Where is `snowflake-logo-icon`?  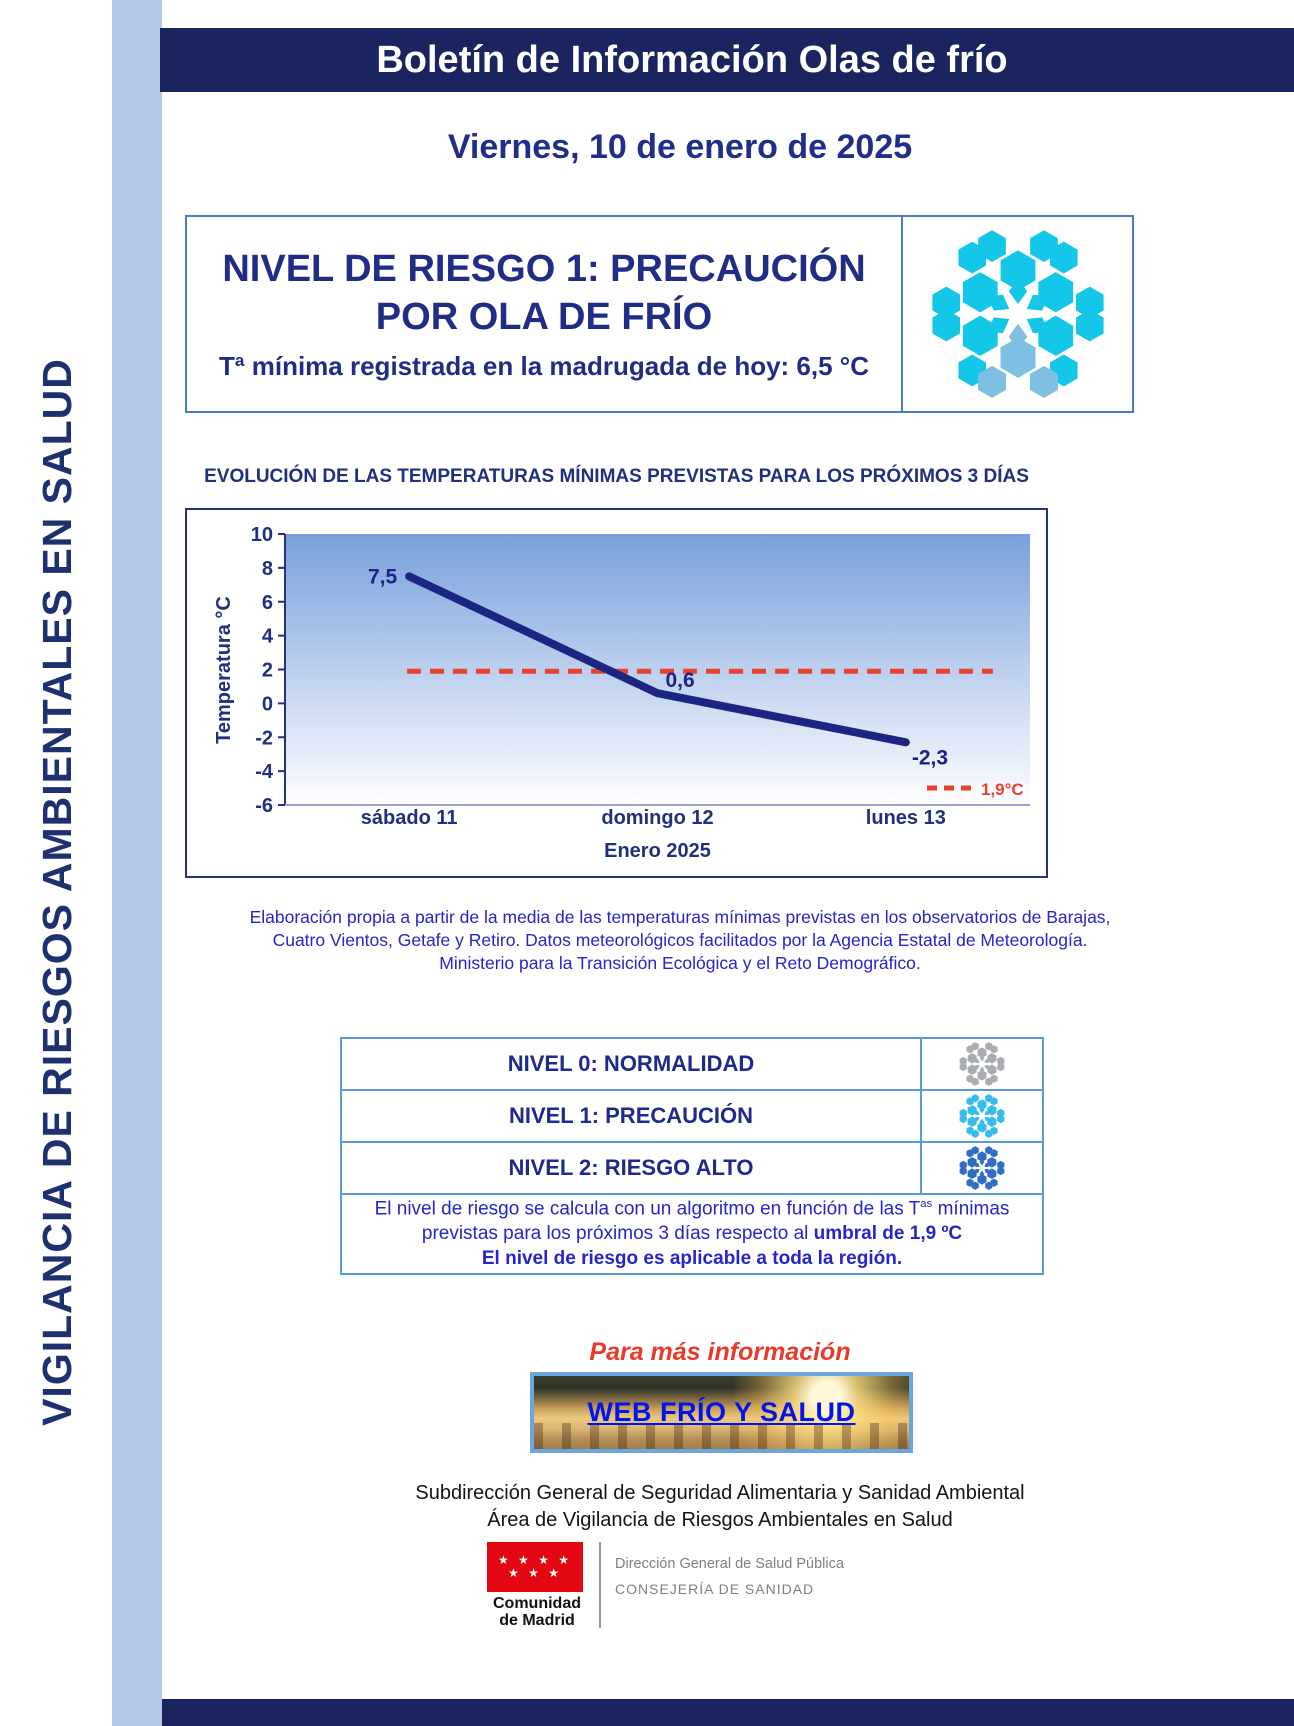 snowflake-logo-icon is located at coordinates (1018, 312).